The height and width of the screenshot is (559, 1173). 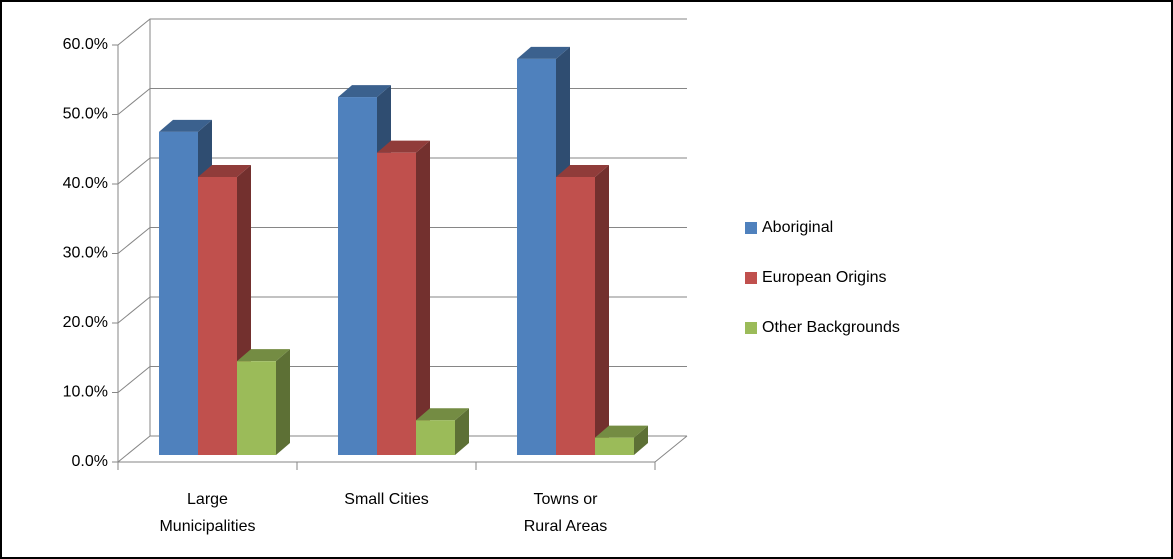 What do you see at coordinates (797, 227) in the screenshot?
I see `legend-label: Aboriginal` at bounding box center [797, 227].